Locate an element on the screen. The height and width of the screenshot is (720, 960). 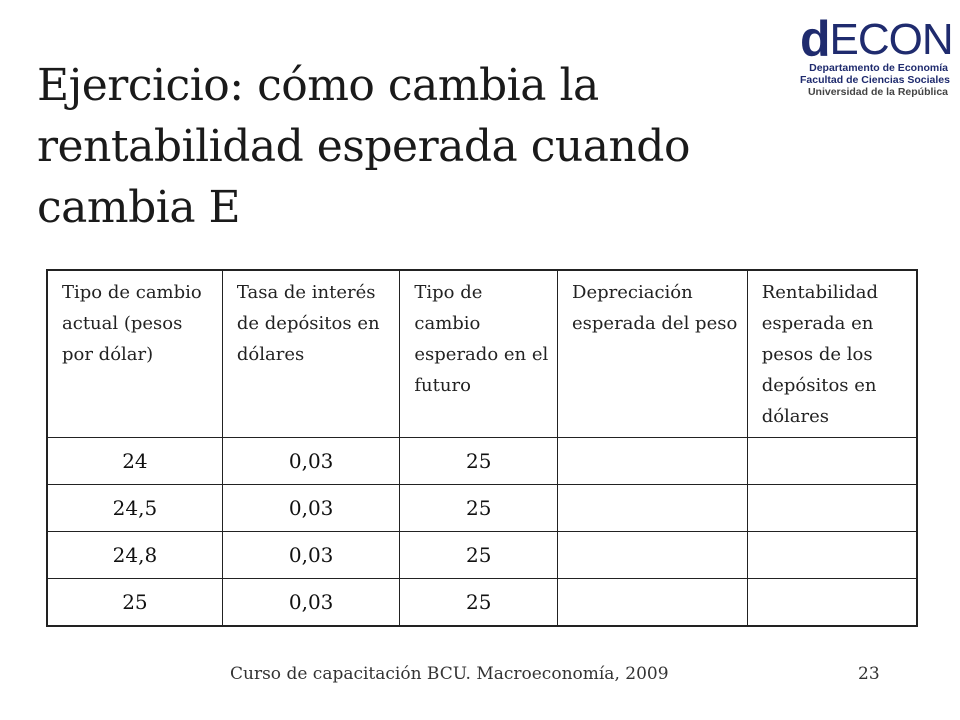
table-cell: 24,5 is located at coordinates (134, 508).